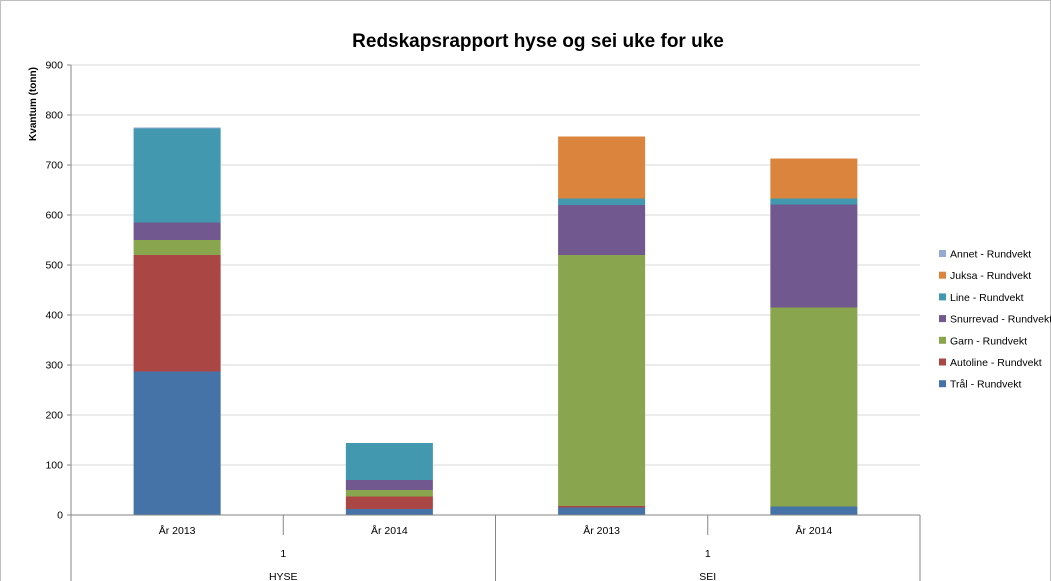 This screenshot has width=1051, height=581. What do you see at coordinates (988, 341) in the screenshot?
I see `legend-label: Garn - Rundvekt` at bounding box center [988, 341].